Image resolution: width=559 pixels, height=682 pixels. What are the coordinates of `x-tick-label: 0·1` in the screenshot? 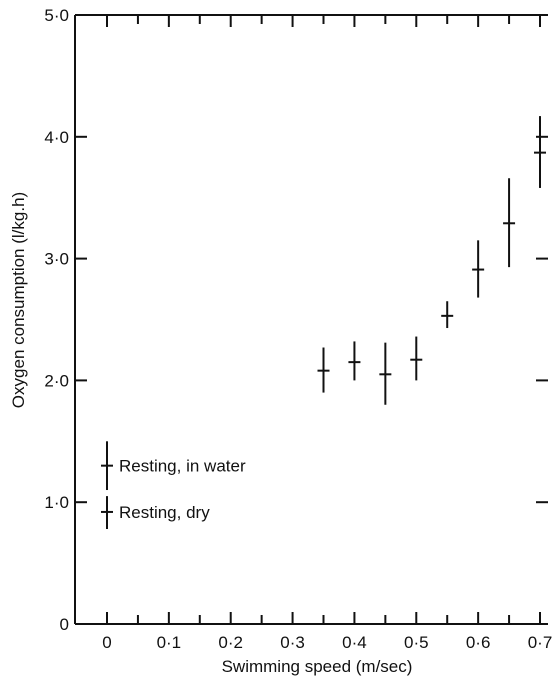 It's located at (169, 642).